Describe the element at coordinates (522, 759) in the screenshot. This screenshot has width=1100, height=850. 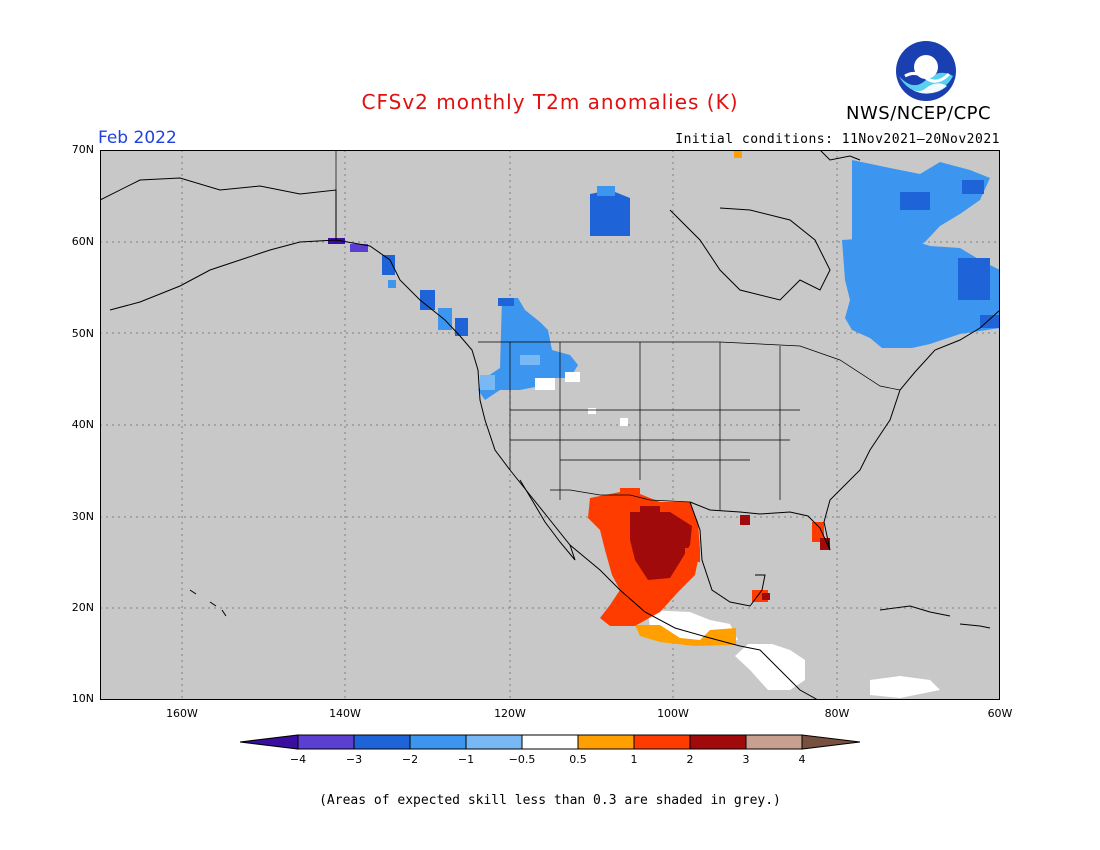
I see `colorbar-tick-label: −0.5` at that location.